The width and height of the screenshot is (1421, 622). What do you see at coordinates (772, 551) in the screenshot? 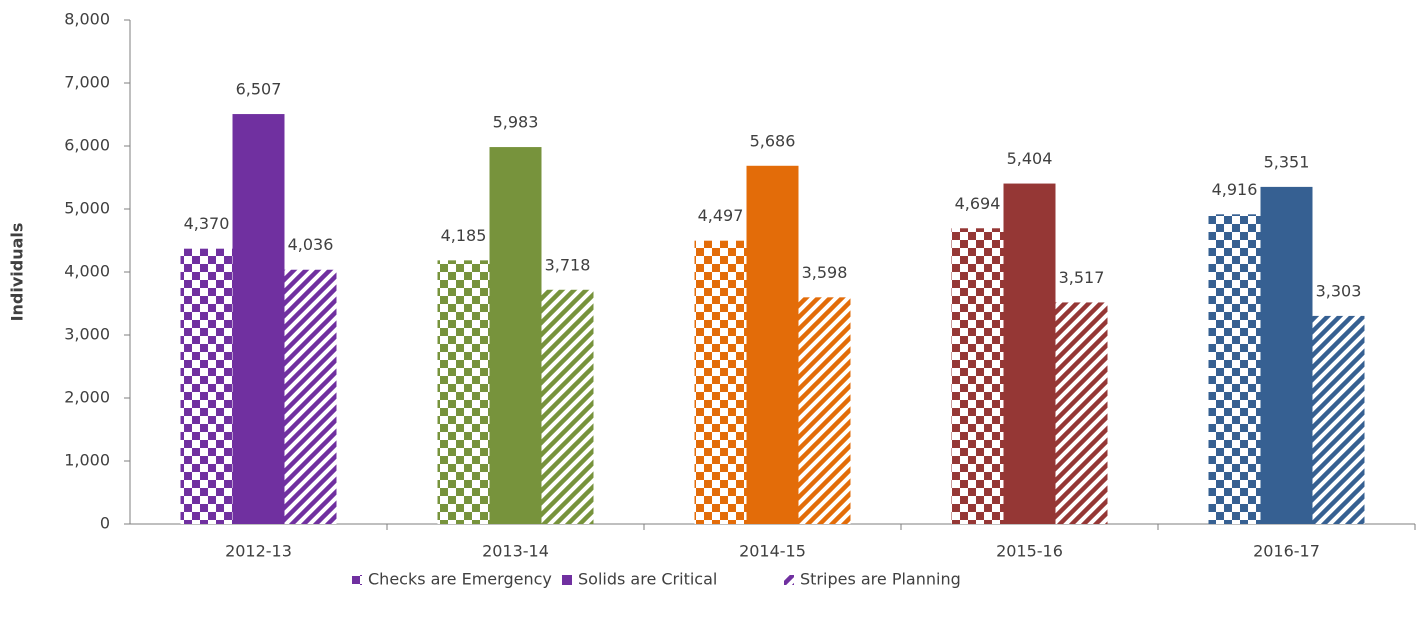
I see `x-tick-label: 2014-15` at bounding box center [772, 551].